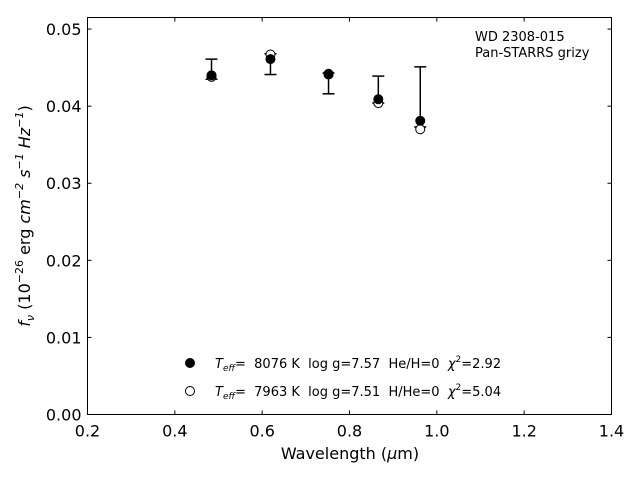 This screenshot has height=480, width=640. Describe the element at coordinates (532, 53) in the screenshot. I see `title-line-2: Pan-STARRS grizy` at that location.